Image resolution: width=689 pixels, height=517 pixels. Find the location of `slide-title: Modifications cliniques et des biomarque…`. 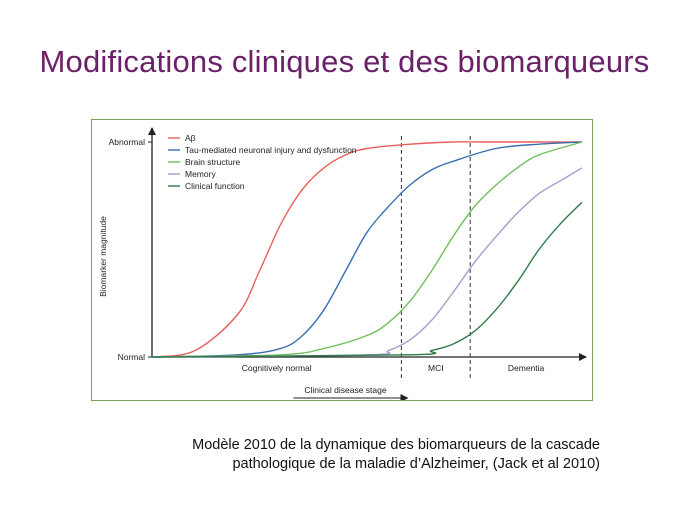

slide-title: Modifications cliniques et des biomarque… is located at coordinates (344, 61).